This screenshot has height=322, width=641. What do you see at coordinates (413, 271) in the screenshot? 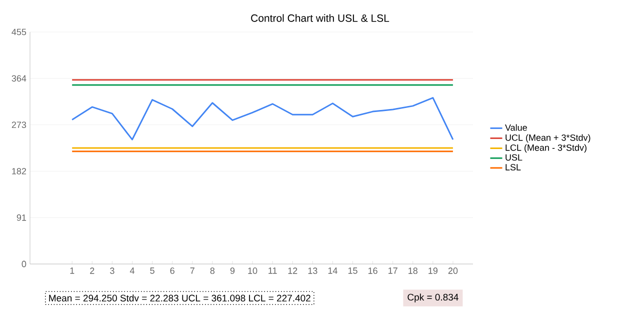
I see `x-tick-label: 18` at bounding box center [413, 271].